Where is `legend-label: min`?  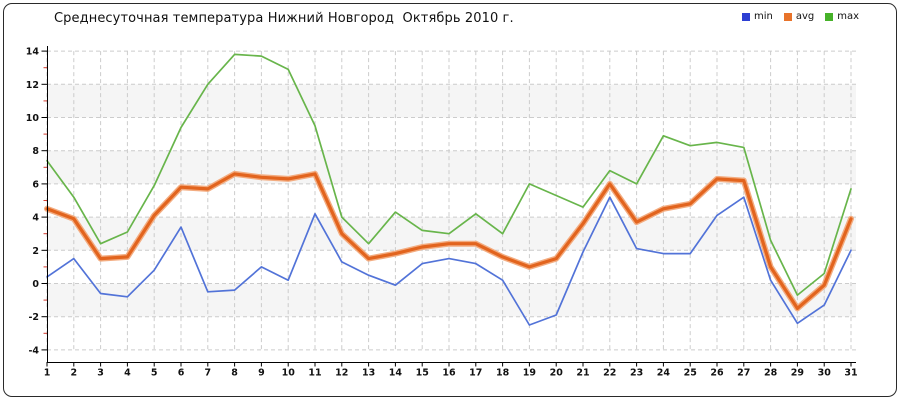
legend-label: min is located at coordinates (763, 16).